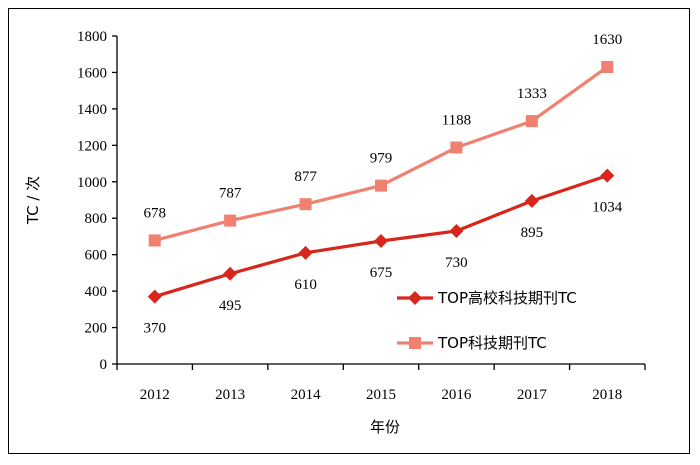 The image size is (700, 465). I want to click on y-axis-label: TC / 次, so click(33, 200).